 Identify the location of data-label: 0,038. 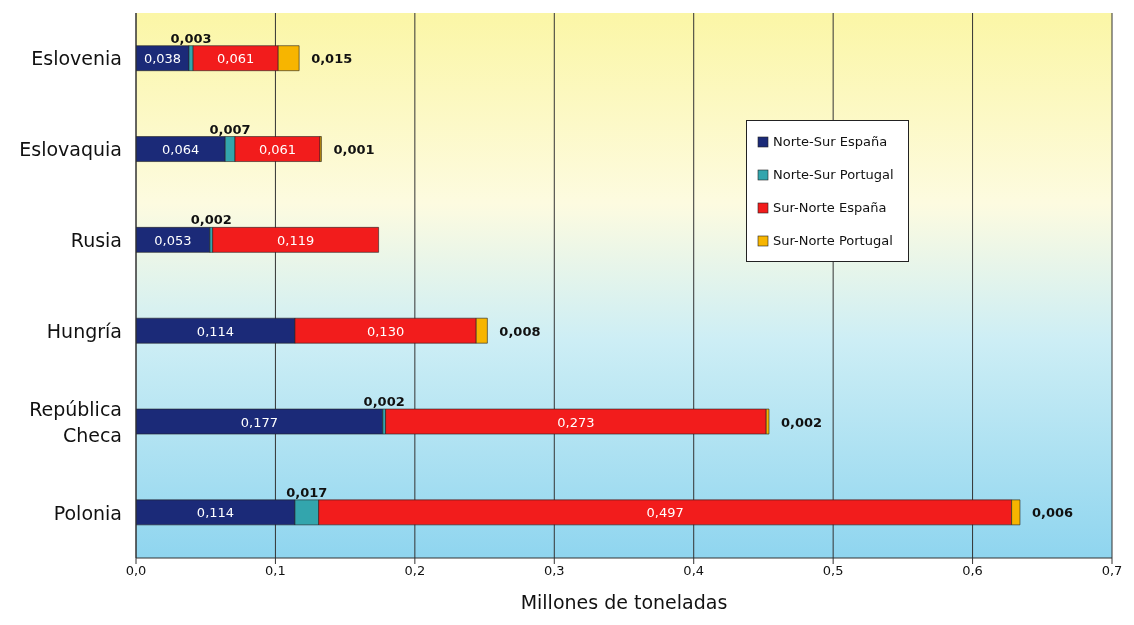
(162, 59).